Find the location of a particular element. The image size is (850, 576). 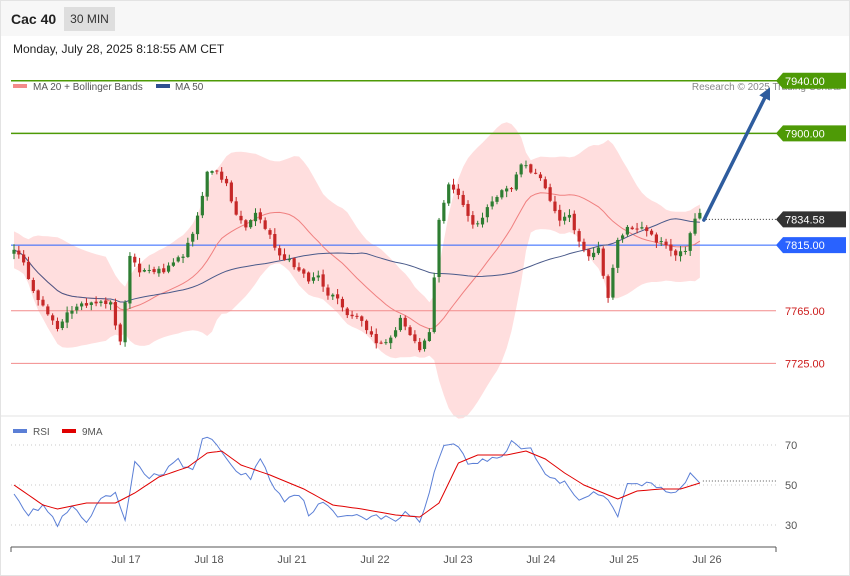

rsi-tick-label: 30 is located at coordinates (791, 526).